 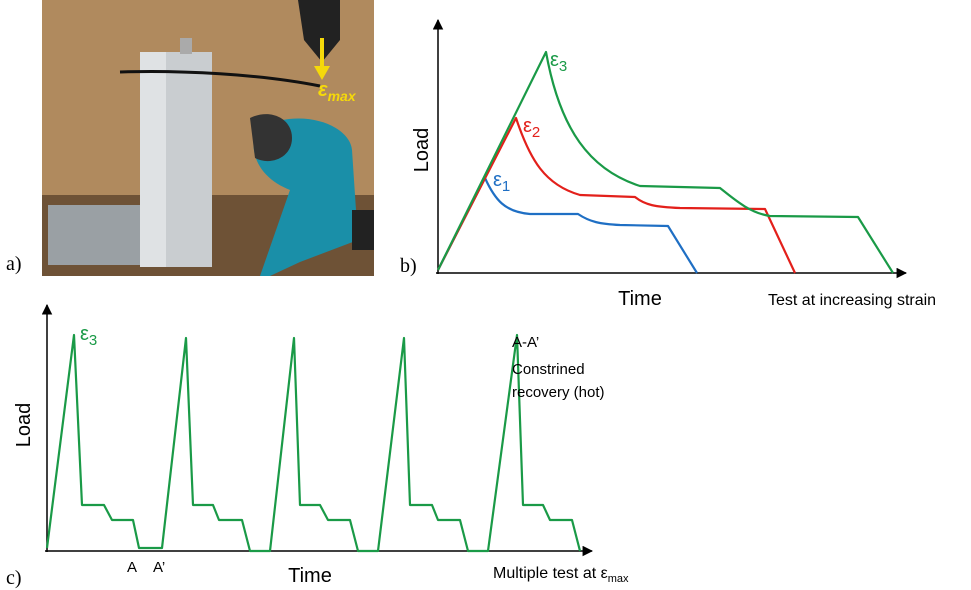 I want to click on annotation: recovery (hot), so click(x=558, y=392).